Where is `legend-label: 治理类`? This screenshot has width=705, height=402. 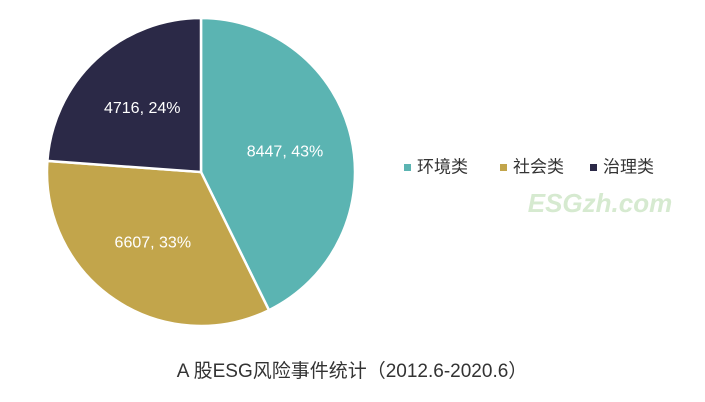 legend-label: 治理类 is located at coordinates (628, 166).